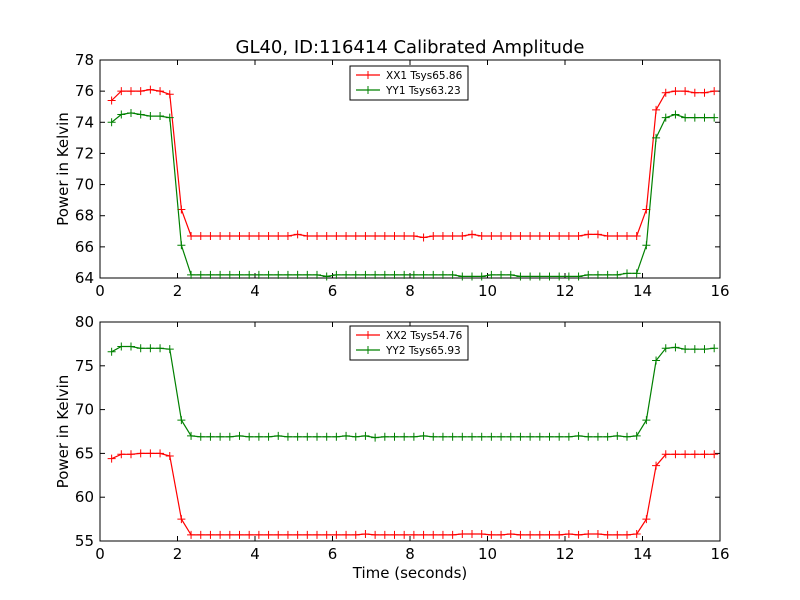 The height and width of the screenshot is (600, 800). Describe the element at coordinates (410, 573) in the screenshot. I see `x-axis-label: Time (seconds)` at that location.